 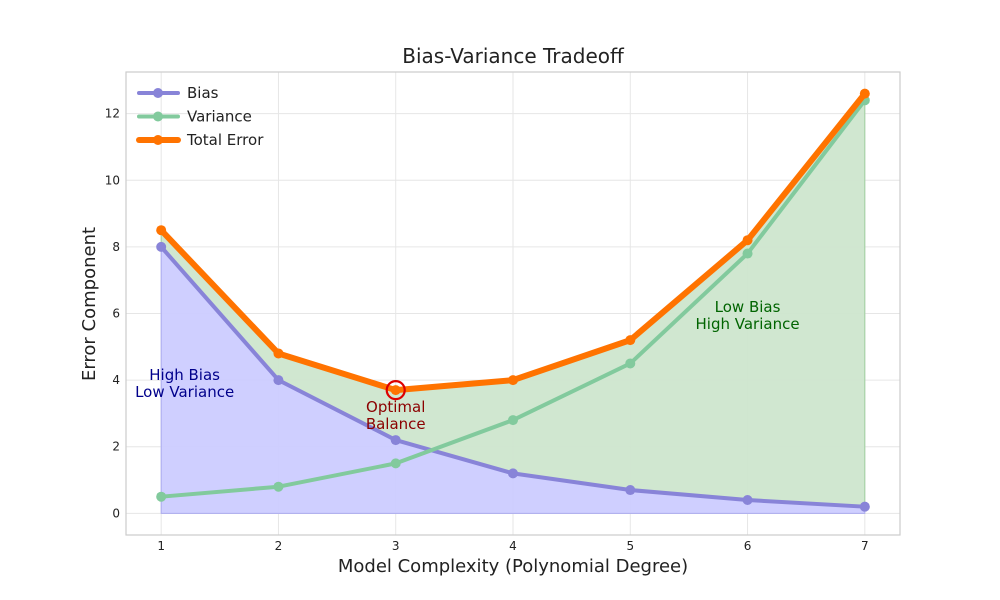 What do you see at coordinates (395, 407) in the screenshot?
I see `annotation-optimal-line-1: Optimal` at bounding box center [395, 407].